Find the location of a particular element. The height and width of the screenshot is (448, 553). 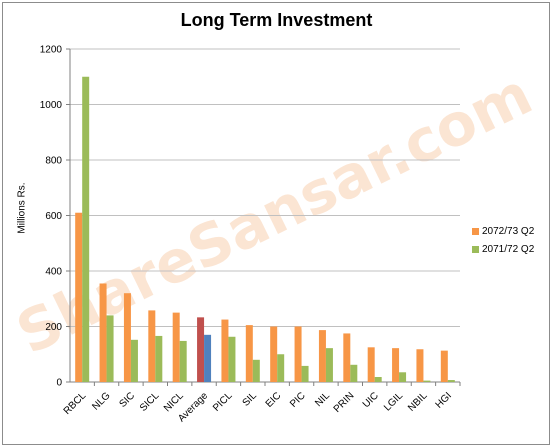

y-tick-label: 0 is located at coordinates (59, 383).